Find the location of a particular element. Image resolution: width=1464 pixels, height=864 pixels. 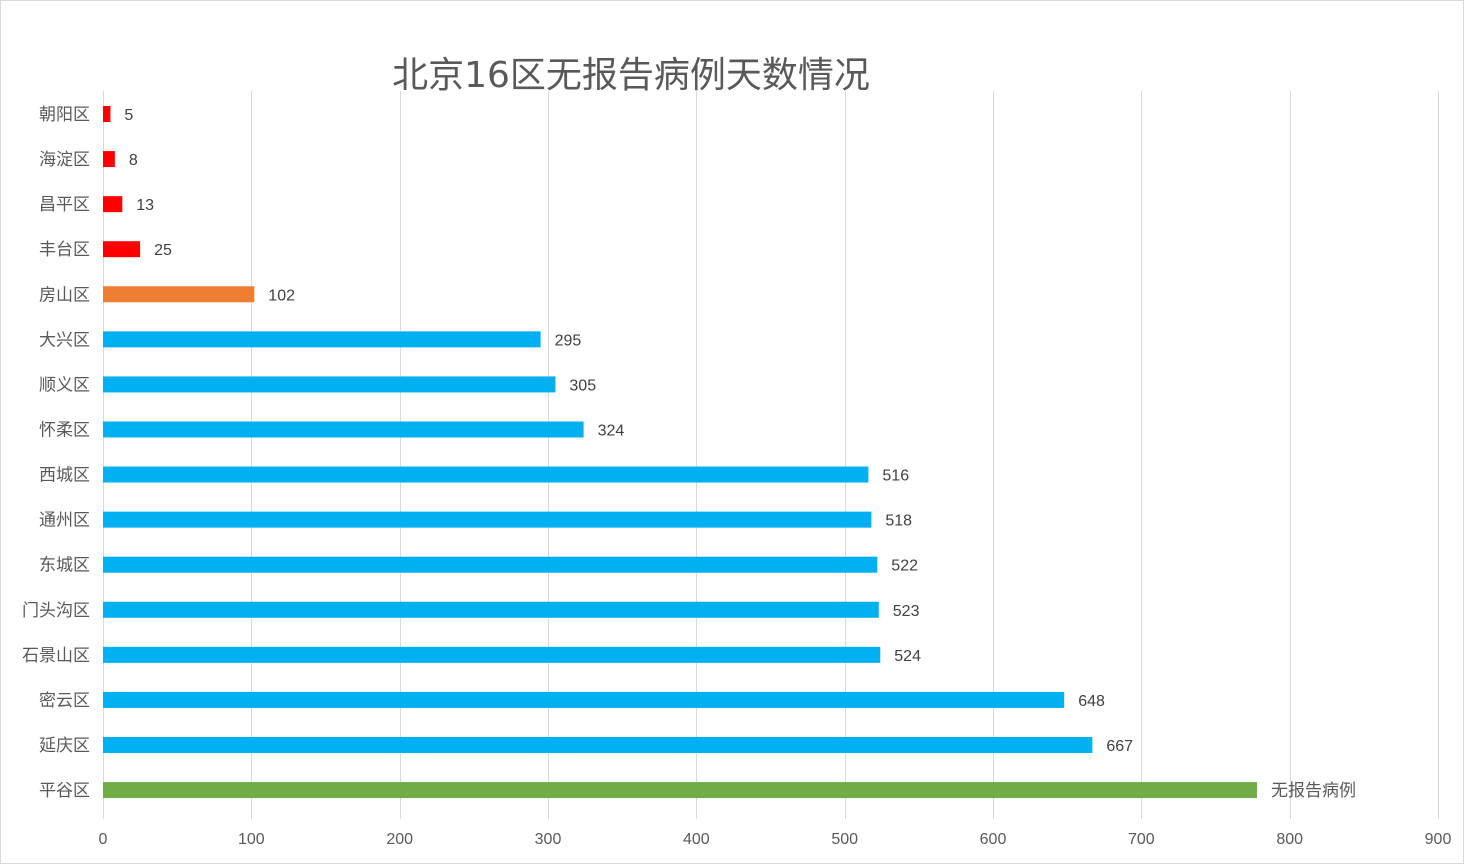

category-label: 大兴区 is located at coordinates (64, 340).